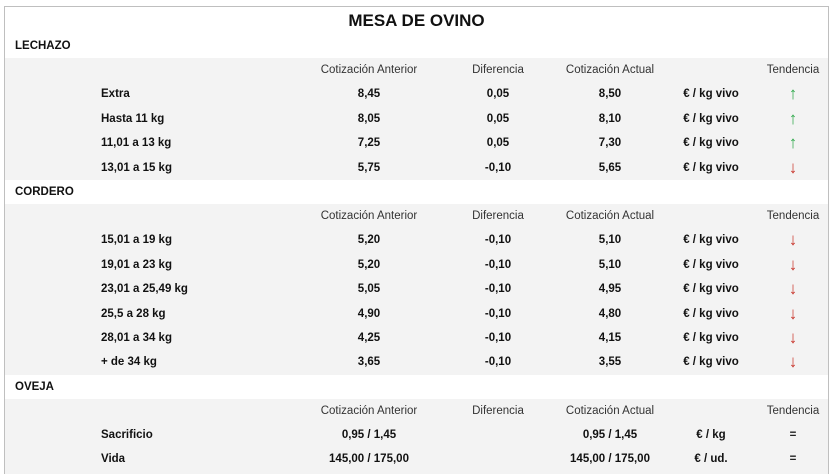  What do you see at coordinates (369, 337) in the screenshot?
I see `previous-price: 4,25` at bounding box center [369, 337].